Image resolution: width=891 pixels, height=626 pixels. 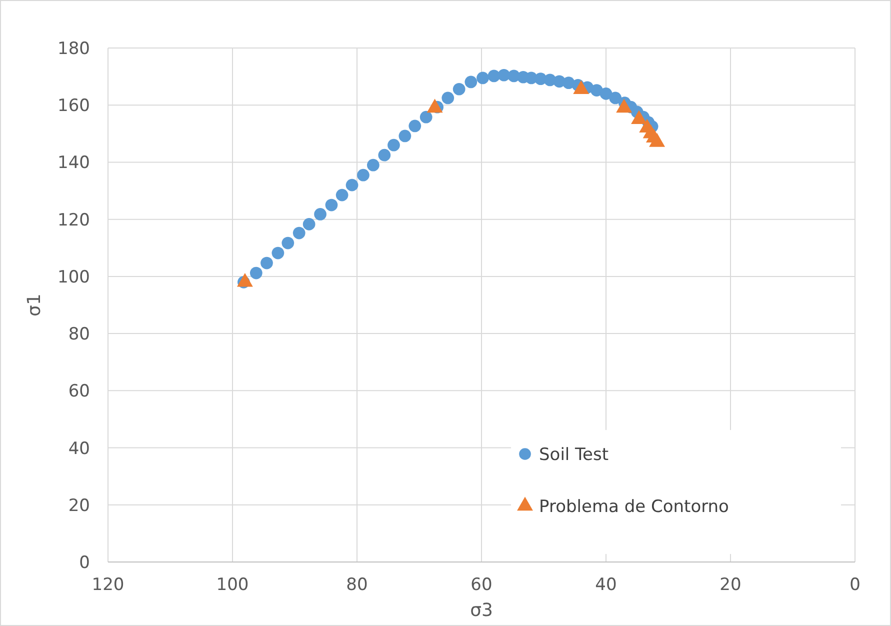 I want to click on y-tick-label: 160, so click(x=74, y=106).